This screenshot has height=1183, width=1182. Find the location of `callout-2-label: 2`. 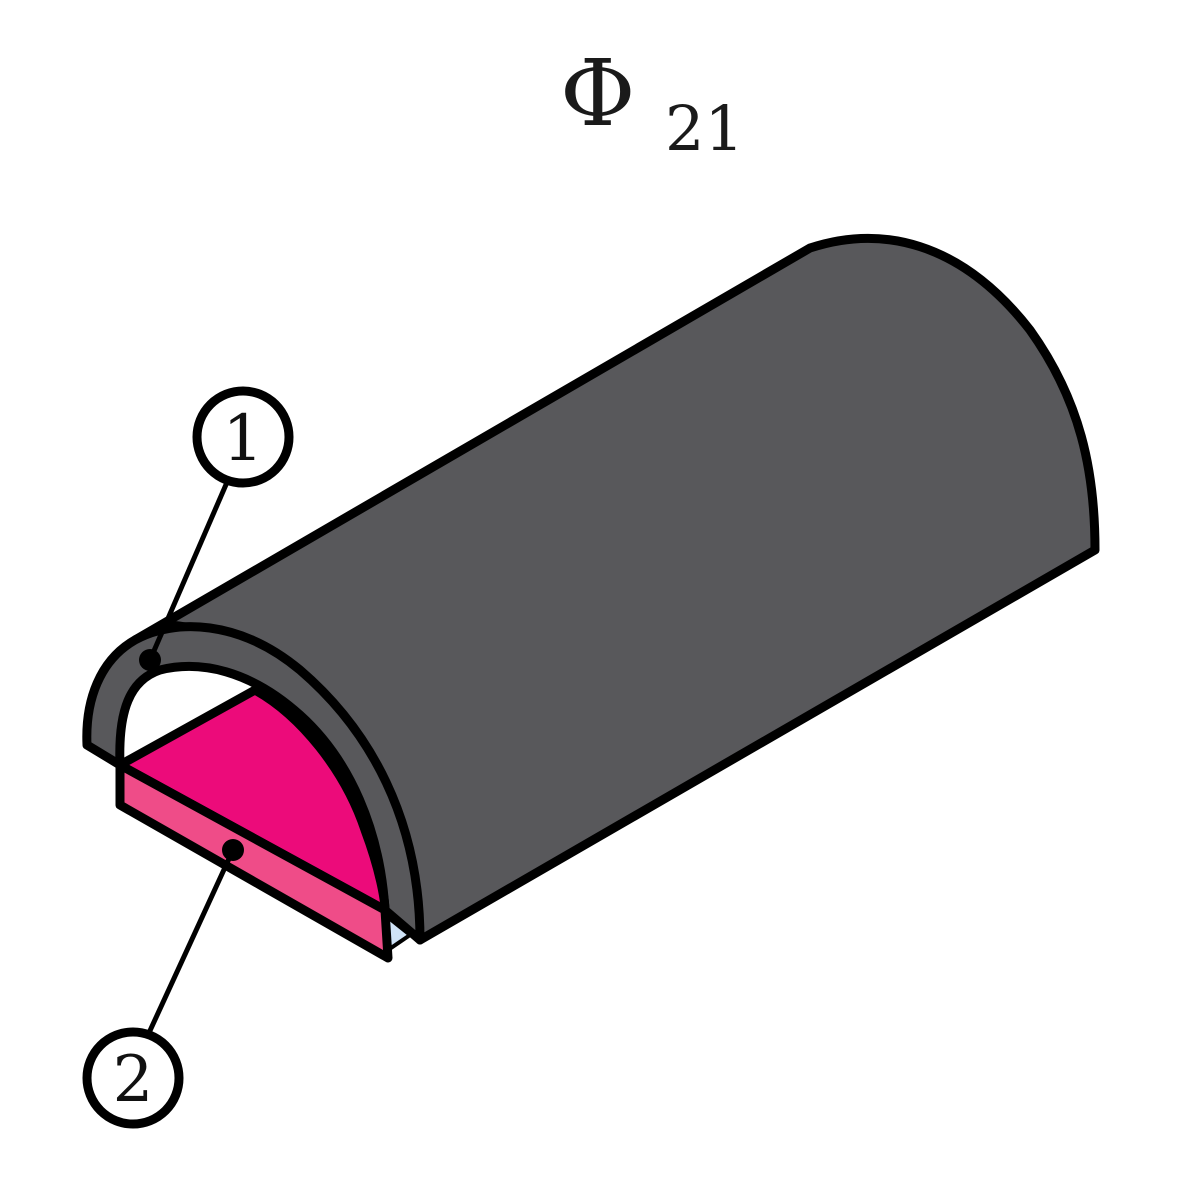

callout-2-label: 2 is located at coordinates (133, 1080).